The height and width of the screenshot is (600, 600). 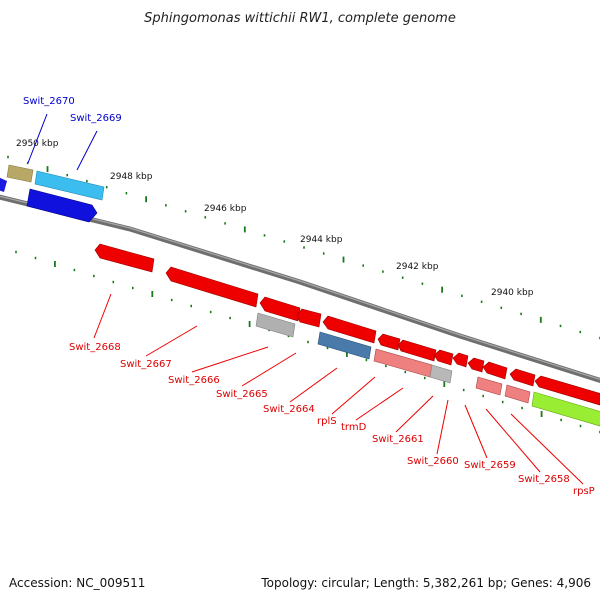 What do you see at coordinates (321, 240) in the screenshot?
I see `kbp-label-2944: 2944 kbp` at bounding box center [321, 240].